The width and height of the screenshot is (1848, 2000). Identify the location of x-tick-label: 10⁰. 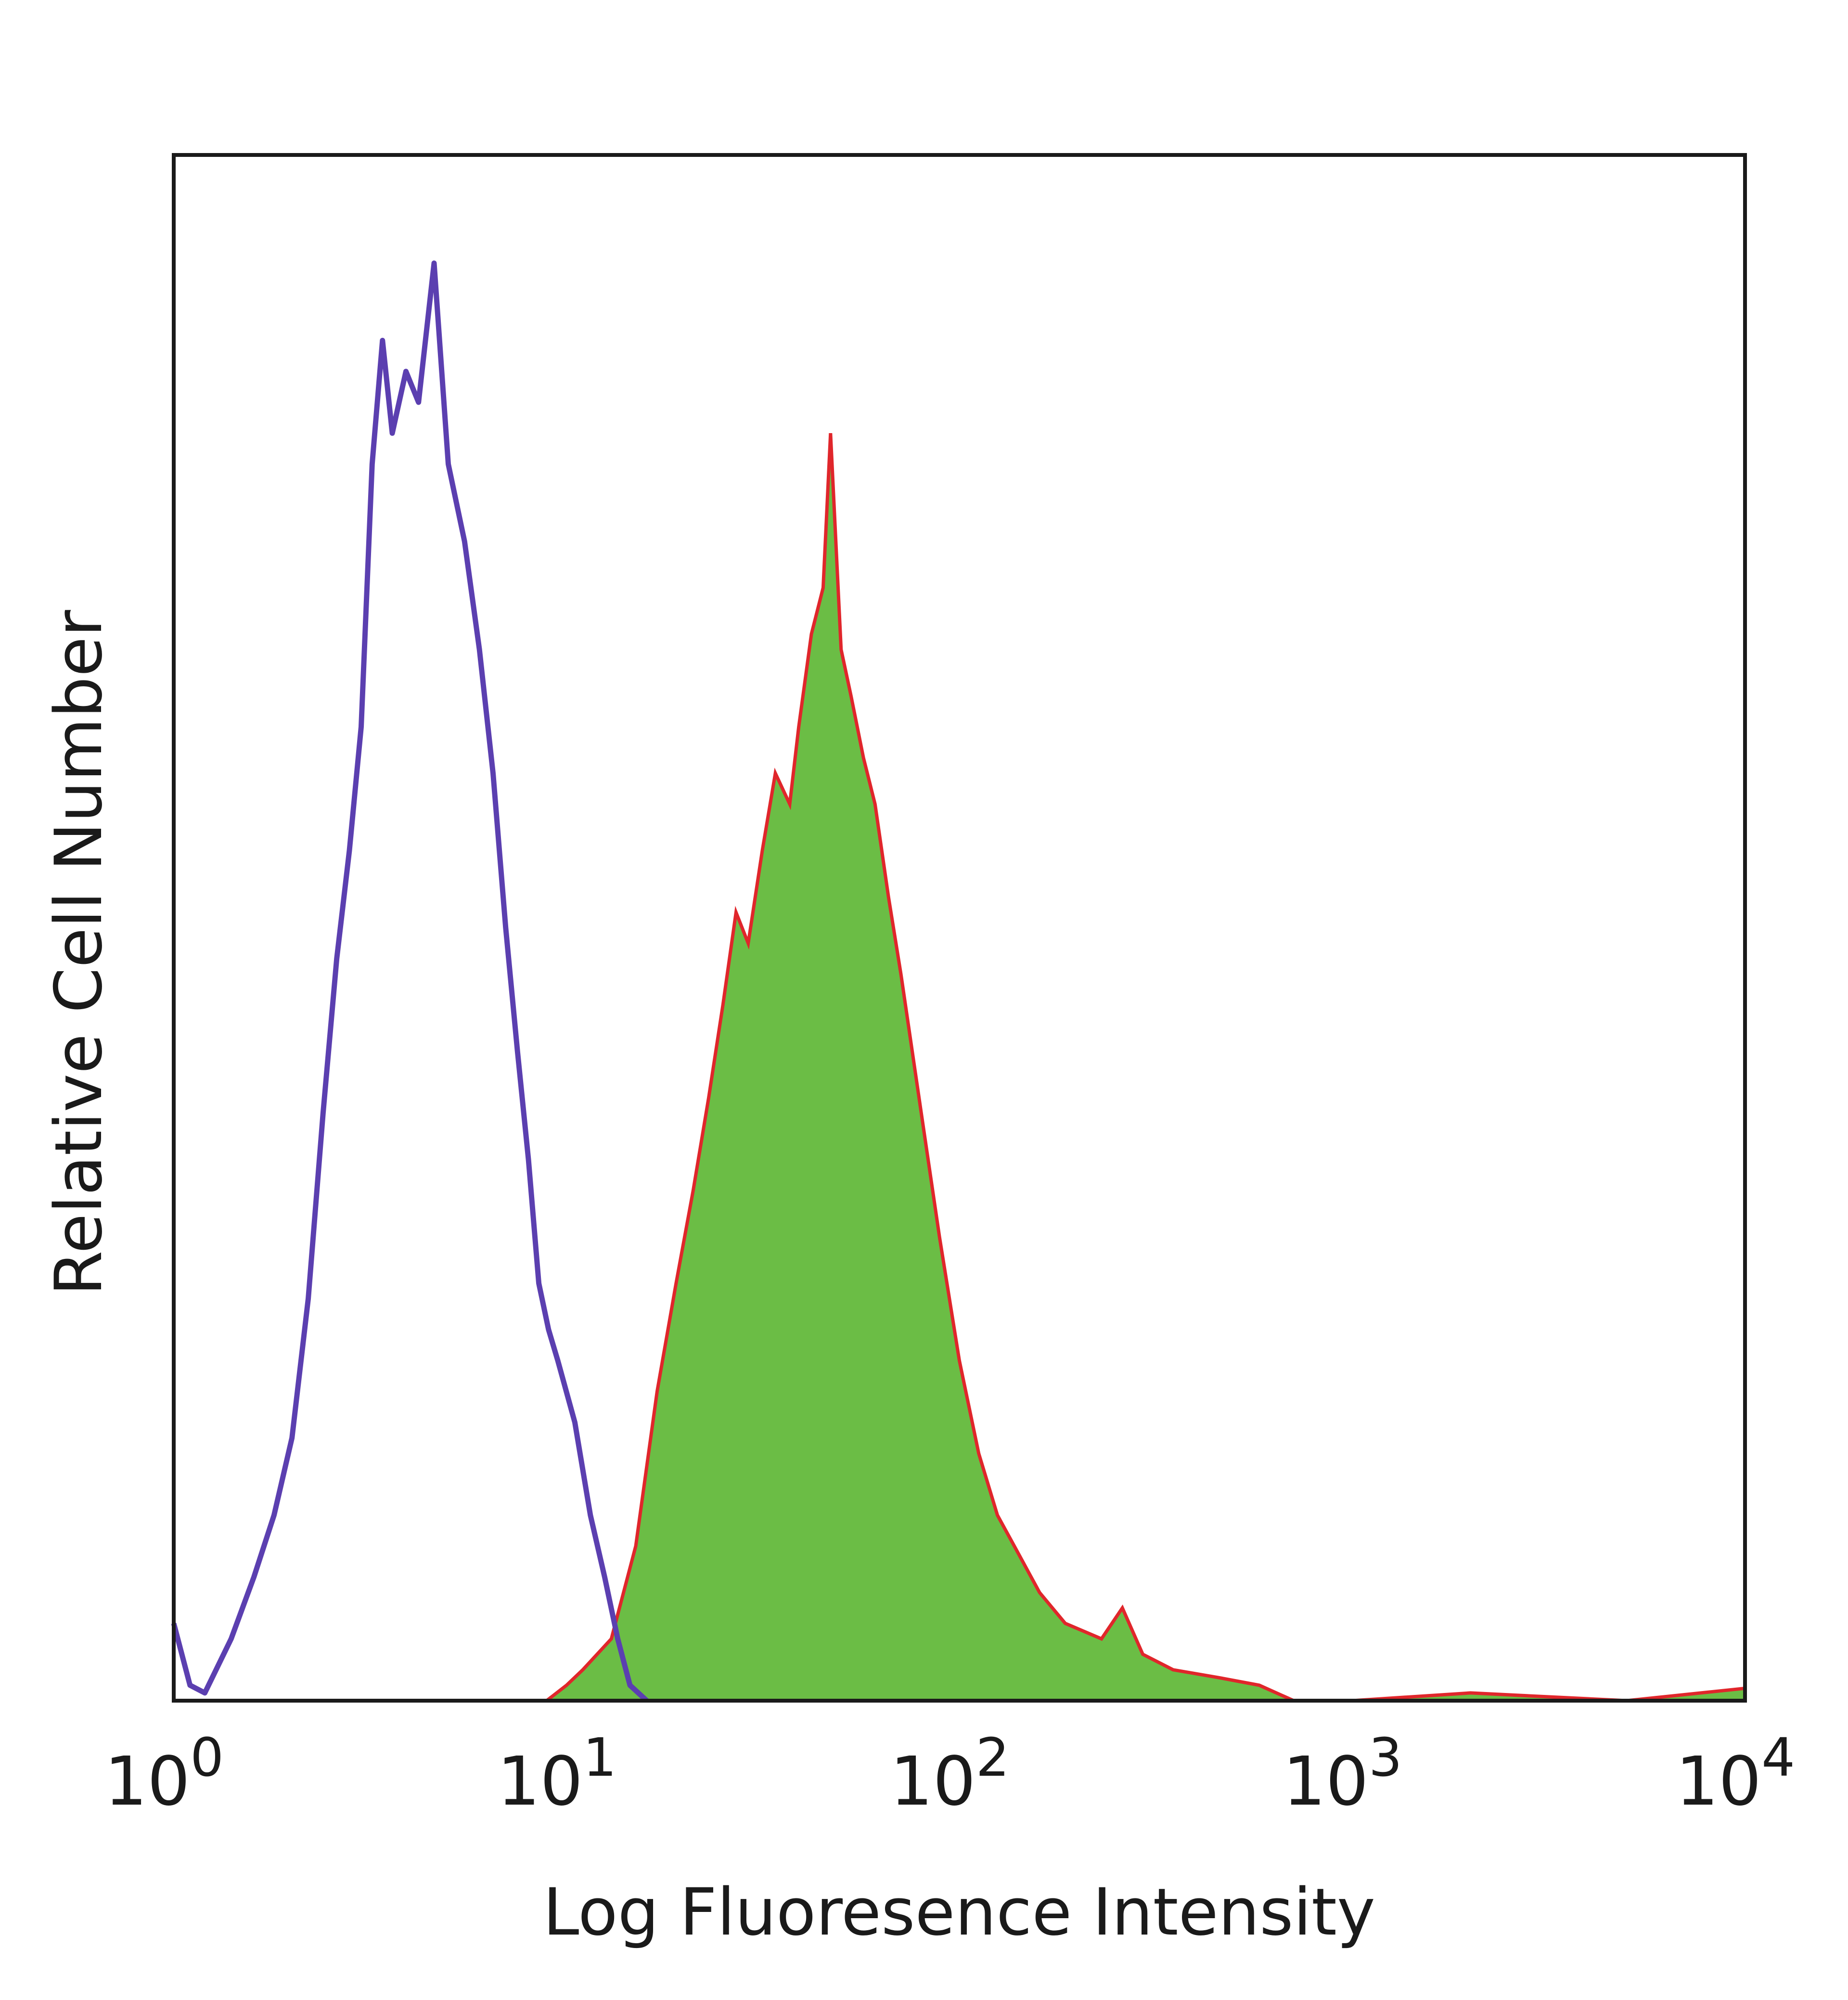
(164, 1774).